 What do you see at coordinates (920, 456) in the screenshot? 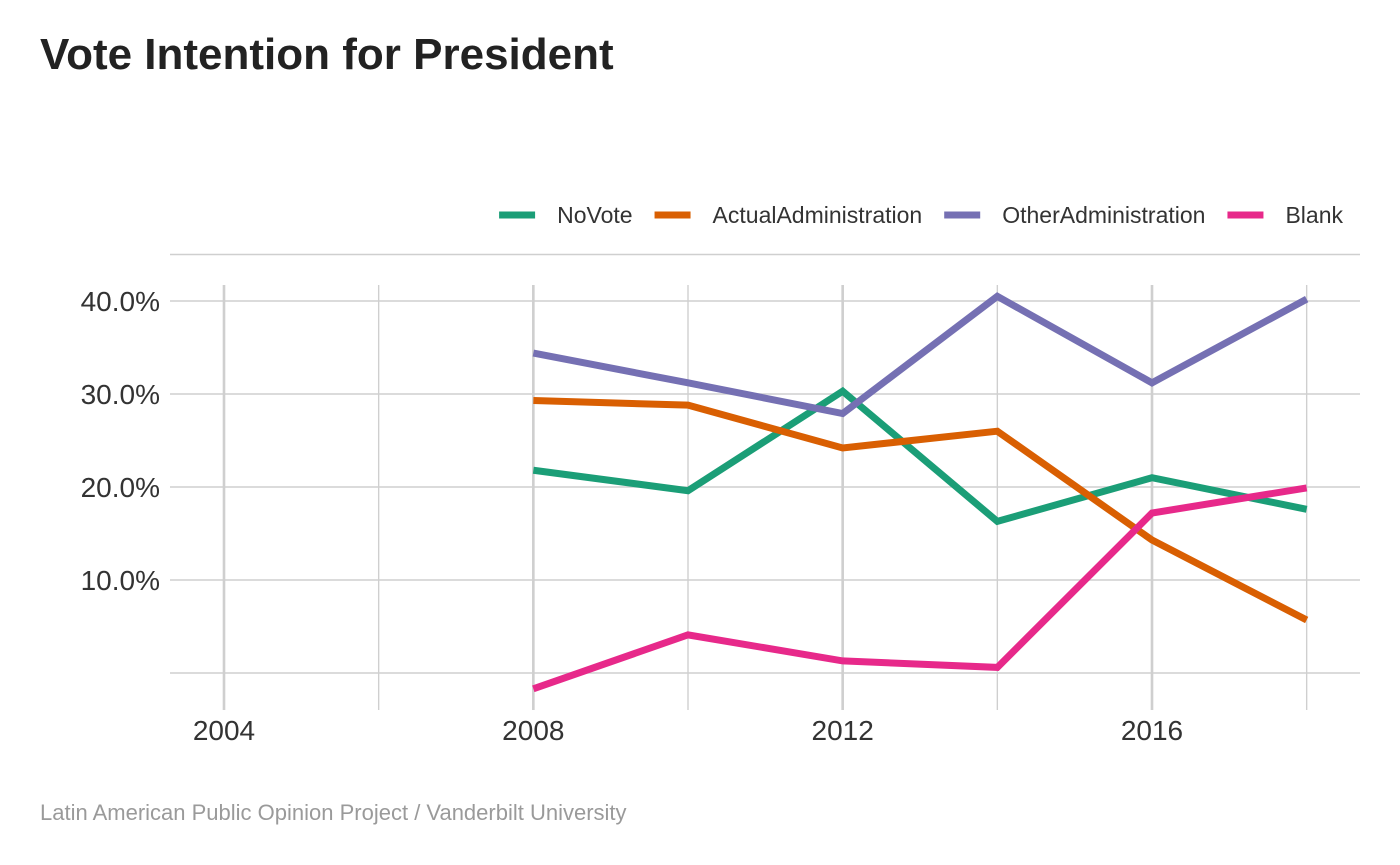
I see `series-line-NoVote` at bounding box center [920, 456].